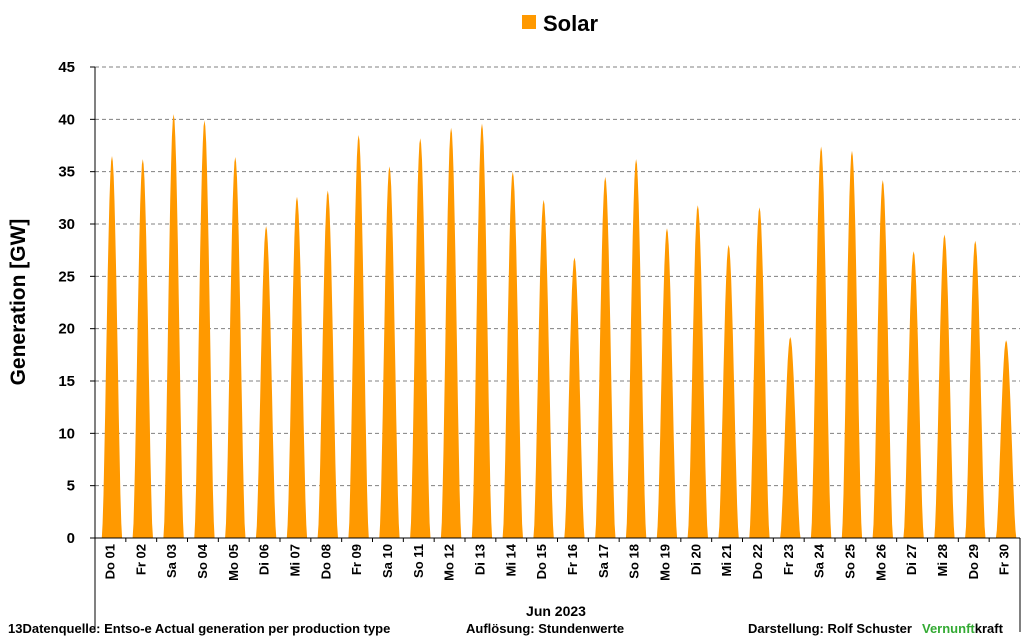 The height and width of the screenshot is (640, 1025). What do you see at coordinates (880, 562) in the screenshot?
I see `x-tick-label: Mo 26` at bounding box center [880, 562].